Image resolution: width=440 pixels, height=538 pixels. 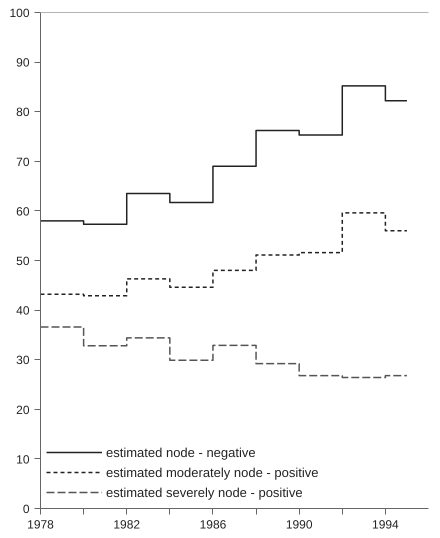 What do you see at coordinates (23, 360) in the screenshot?
I see `y-tick-label: 30` at bounding box center [23, 360].